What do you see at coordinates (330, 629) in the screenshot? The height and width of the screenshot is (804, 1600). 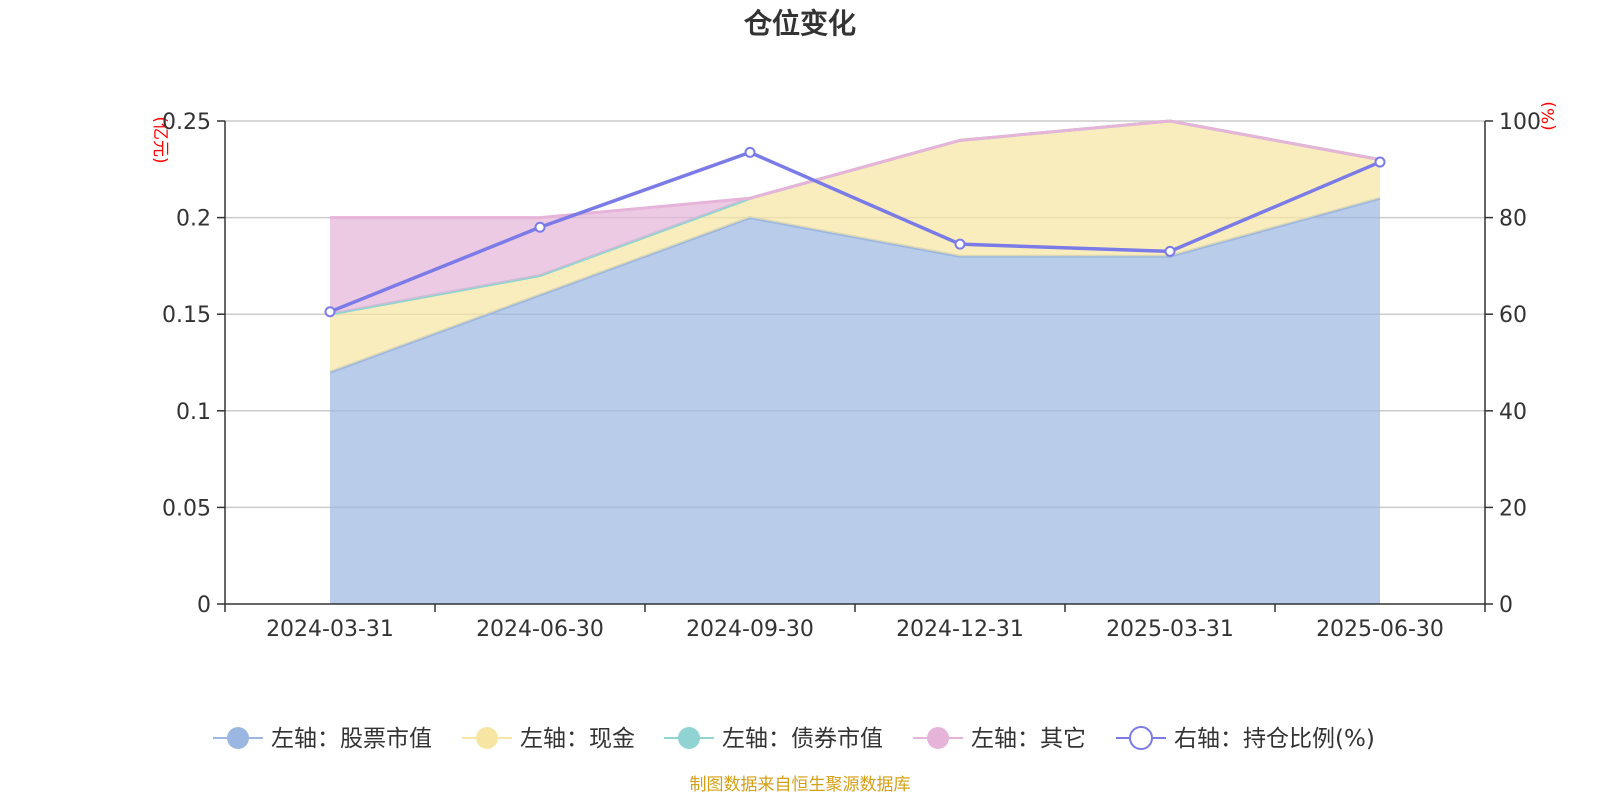 I see `x-axis-tick-label: 2024-03-31` at bounding box center [330, 629].